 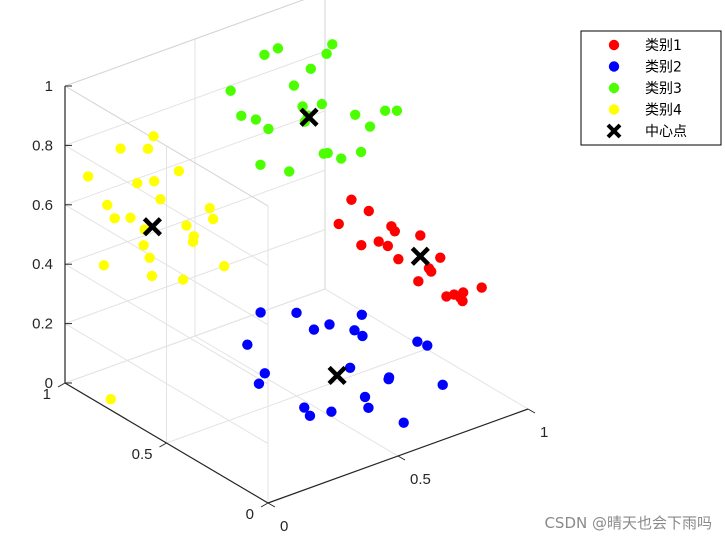 I want to click on z-tick-label: 0, so click(x=49, y=383).